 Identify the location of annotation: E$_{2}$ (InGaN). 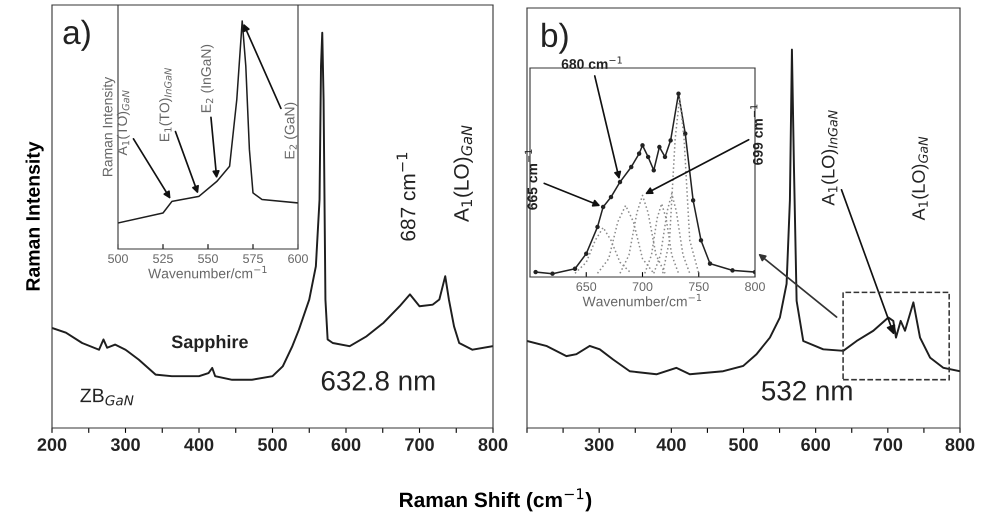
(207, 78).